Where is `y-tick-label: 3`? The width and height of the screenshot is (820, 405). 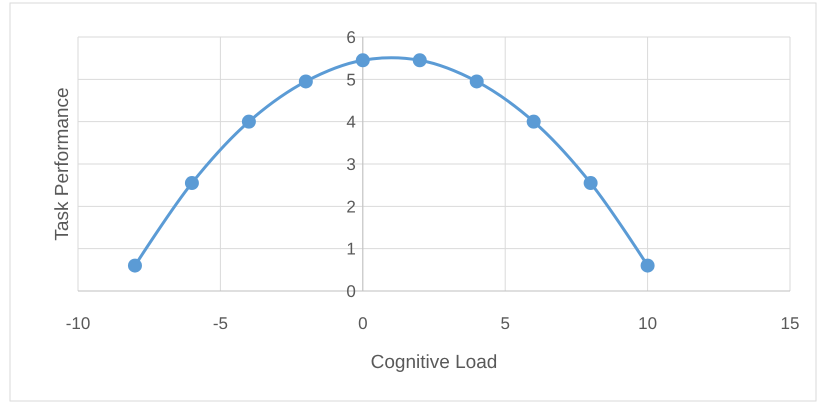 y-tick-label: 3 is located at coordinates (351, 164).